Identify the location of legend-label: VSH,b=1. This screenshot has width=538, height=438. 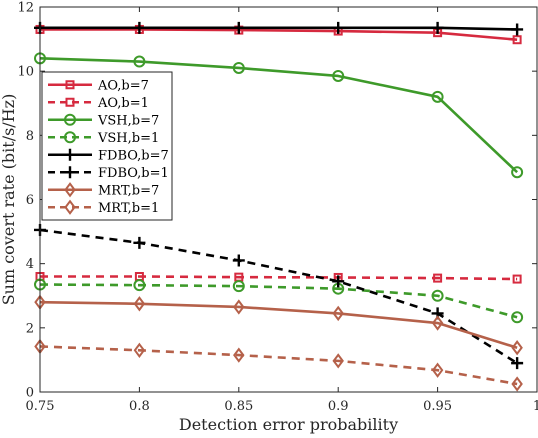
(128, 138).